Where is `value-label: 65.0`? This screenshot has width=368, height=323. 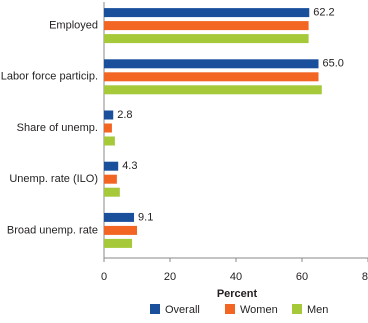 value-label: 65.0 is located at coordinates (333, 64).